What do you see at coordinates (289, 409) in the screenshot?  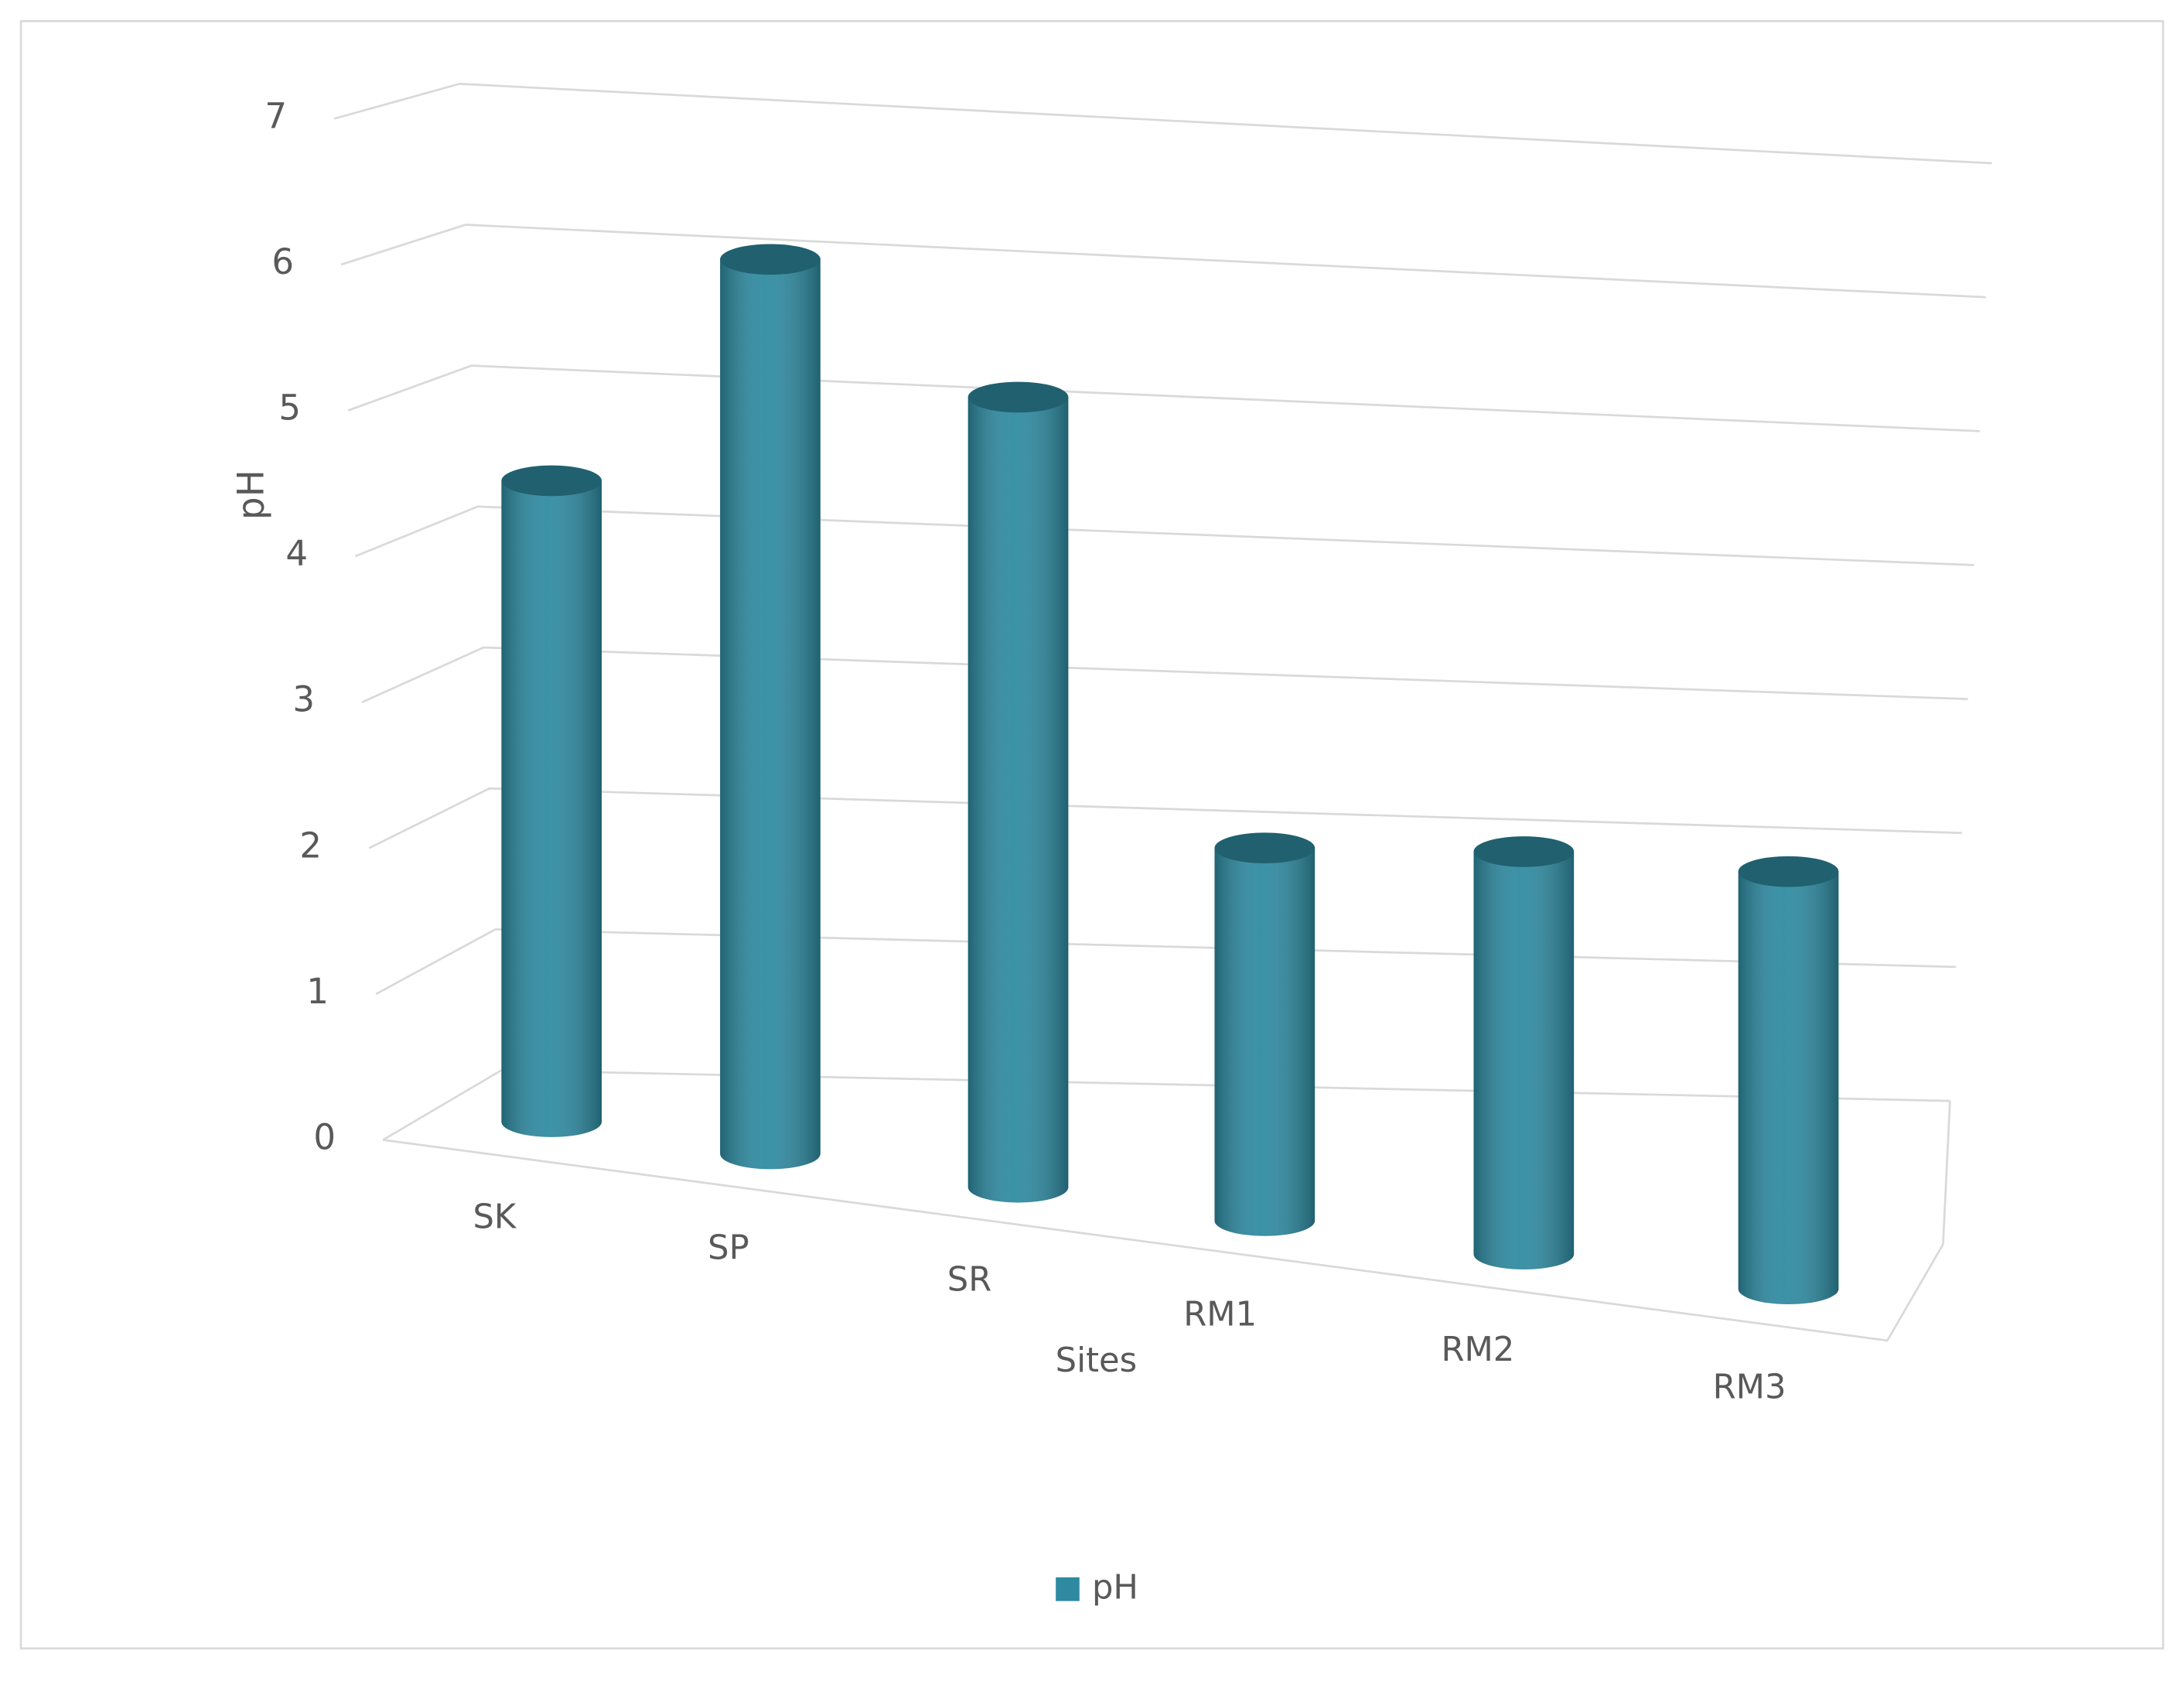 I see `y-tick-label: 5` at bounding box center [289, 409].